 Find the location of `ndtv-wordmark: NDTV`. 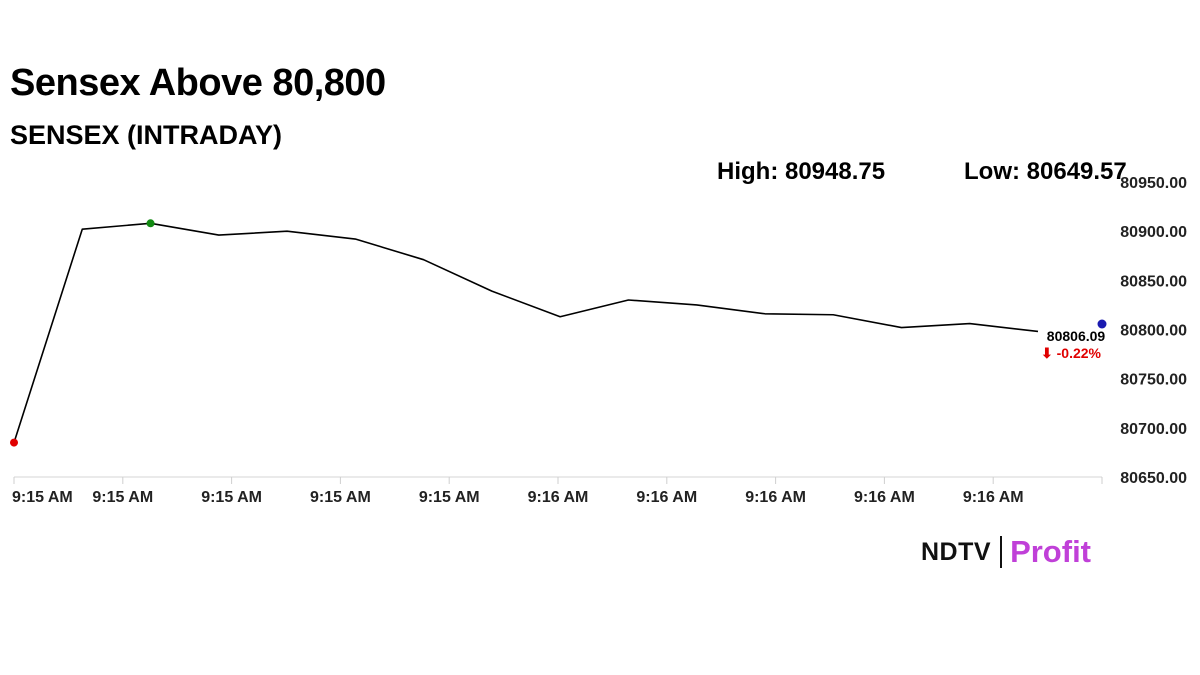

ndtv-wordmark: NDTV is located at coordinates (956, 551).